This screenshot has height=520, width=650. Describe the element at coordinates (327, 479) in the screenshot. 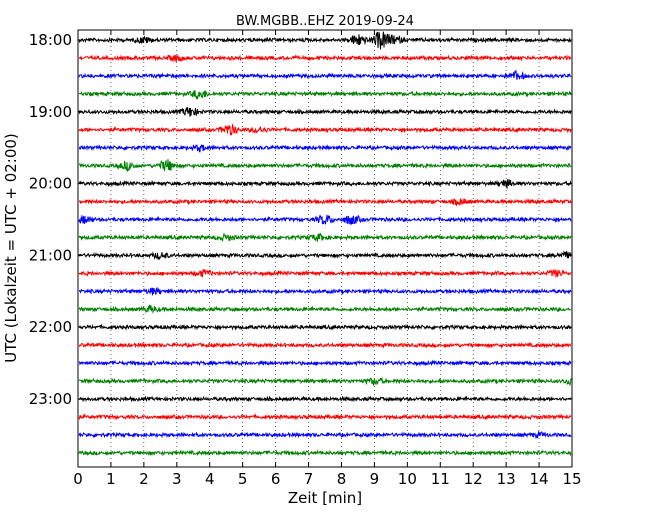

I see `x-tick-labels: 0 1 2 3 4 5 6 7 8 9 10 11 12 13 14 15` at that location.